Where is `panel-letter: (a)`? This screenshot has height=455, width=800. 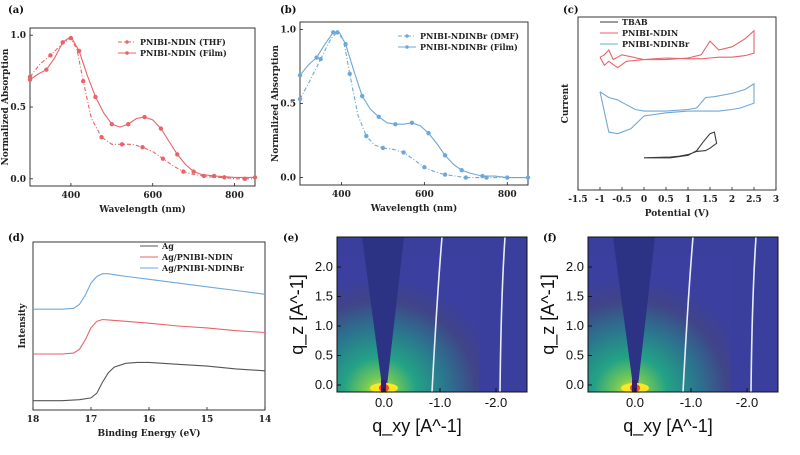
panel-letter: (a) is located at coordinates (16, 10).